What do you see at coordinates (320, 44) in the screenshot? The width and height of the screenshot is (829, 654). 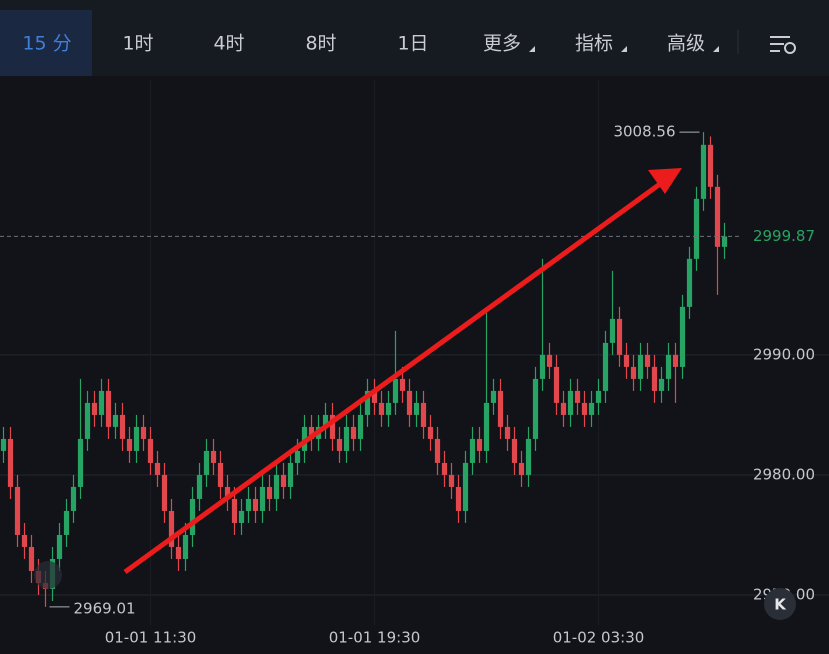 I see `tab: 8时` at bounding box center [320, 44].